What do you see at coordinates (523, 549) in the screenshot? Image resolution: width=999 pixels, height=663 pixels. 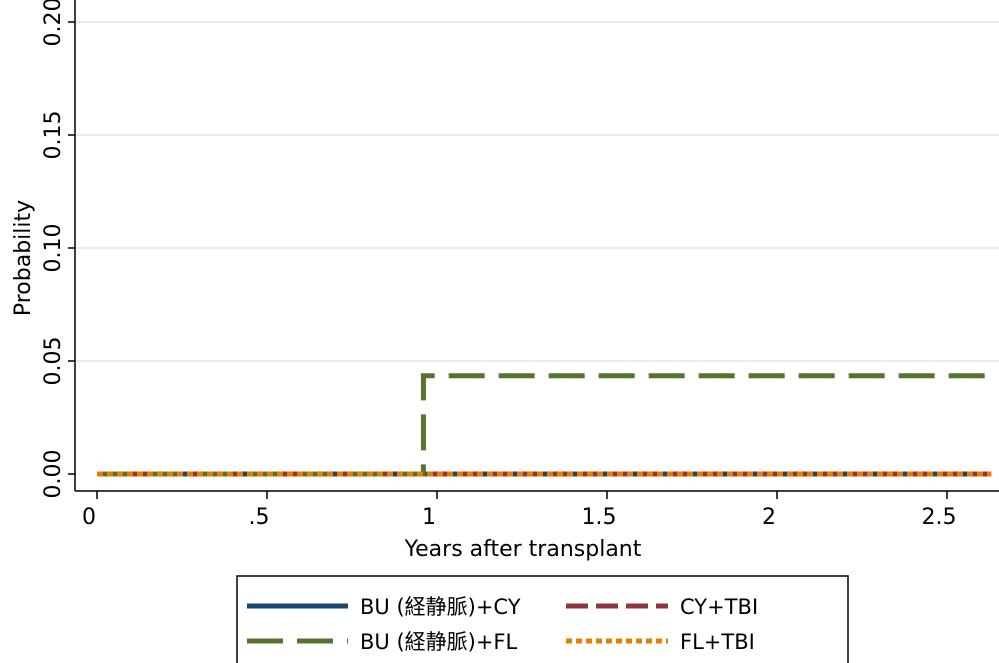 I see `x-axis-title: Years after transplant` at bounding box center [523, 549].